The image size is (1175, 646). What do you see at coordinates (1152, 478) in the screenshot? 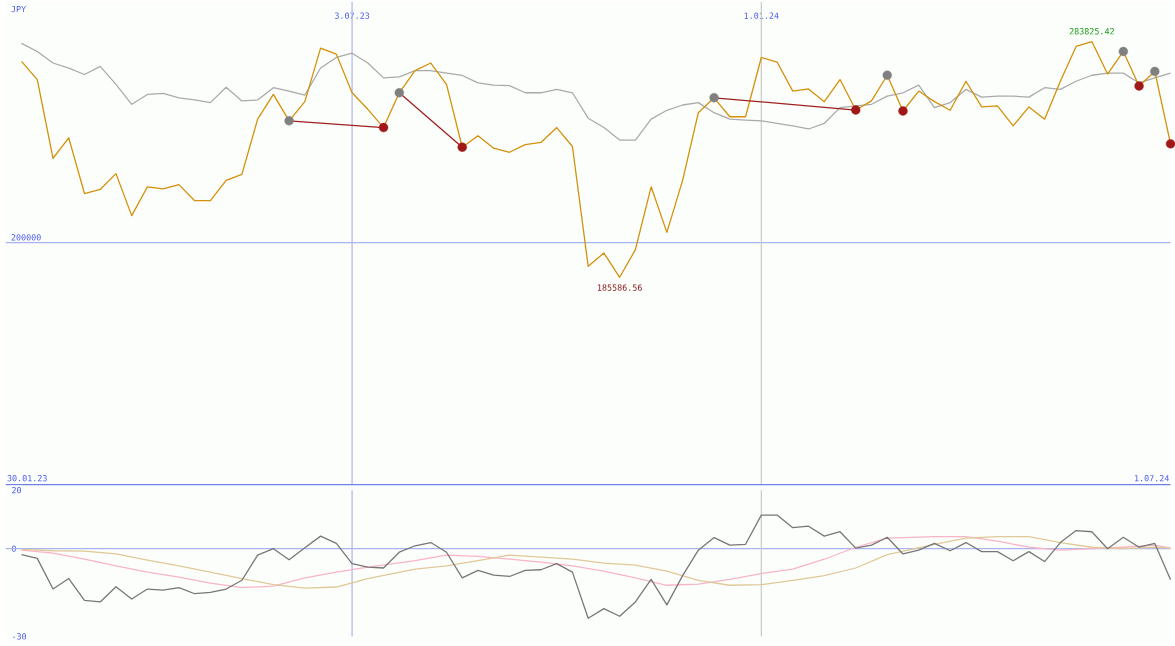
I see `annotation: 1.07.24` at bounding box center [1152, 478].